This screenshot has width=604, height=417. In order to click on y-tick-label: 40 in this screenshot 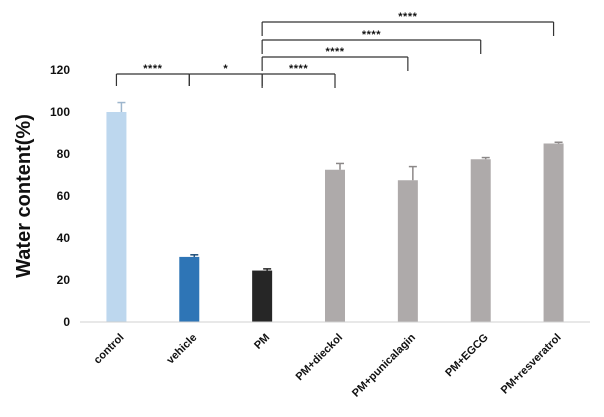, I will do `click(64, 238)`.